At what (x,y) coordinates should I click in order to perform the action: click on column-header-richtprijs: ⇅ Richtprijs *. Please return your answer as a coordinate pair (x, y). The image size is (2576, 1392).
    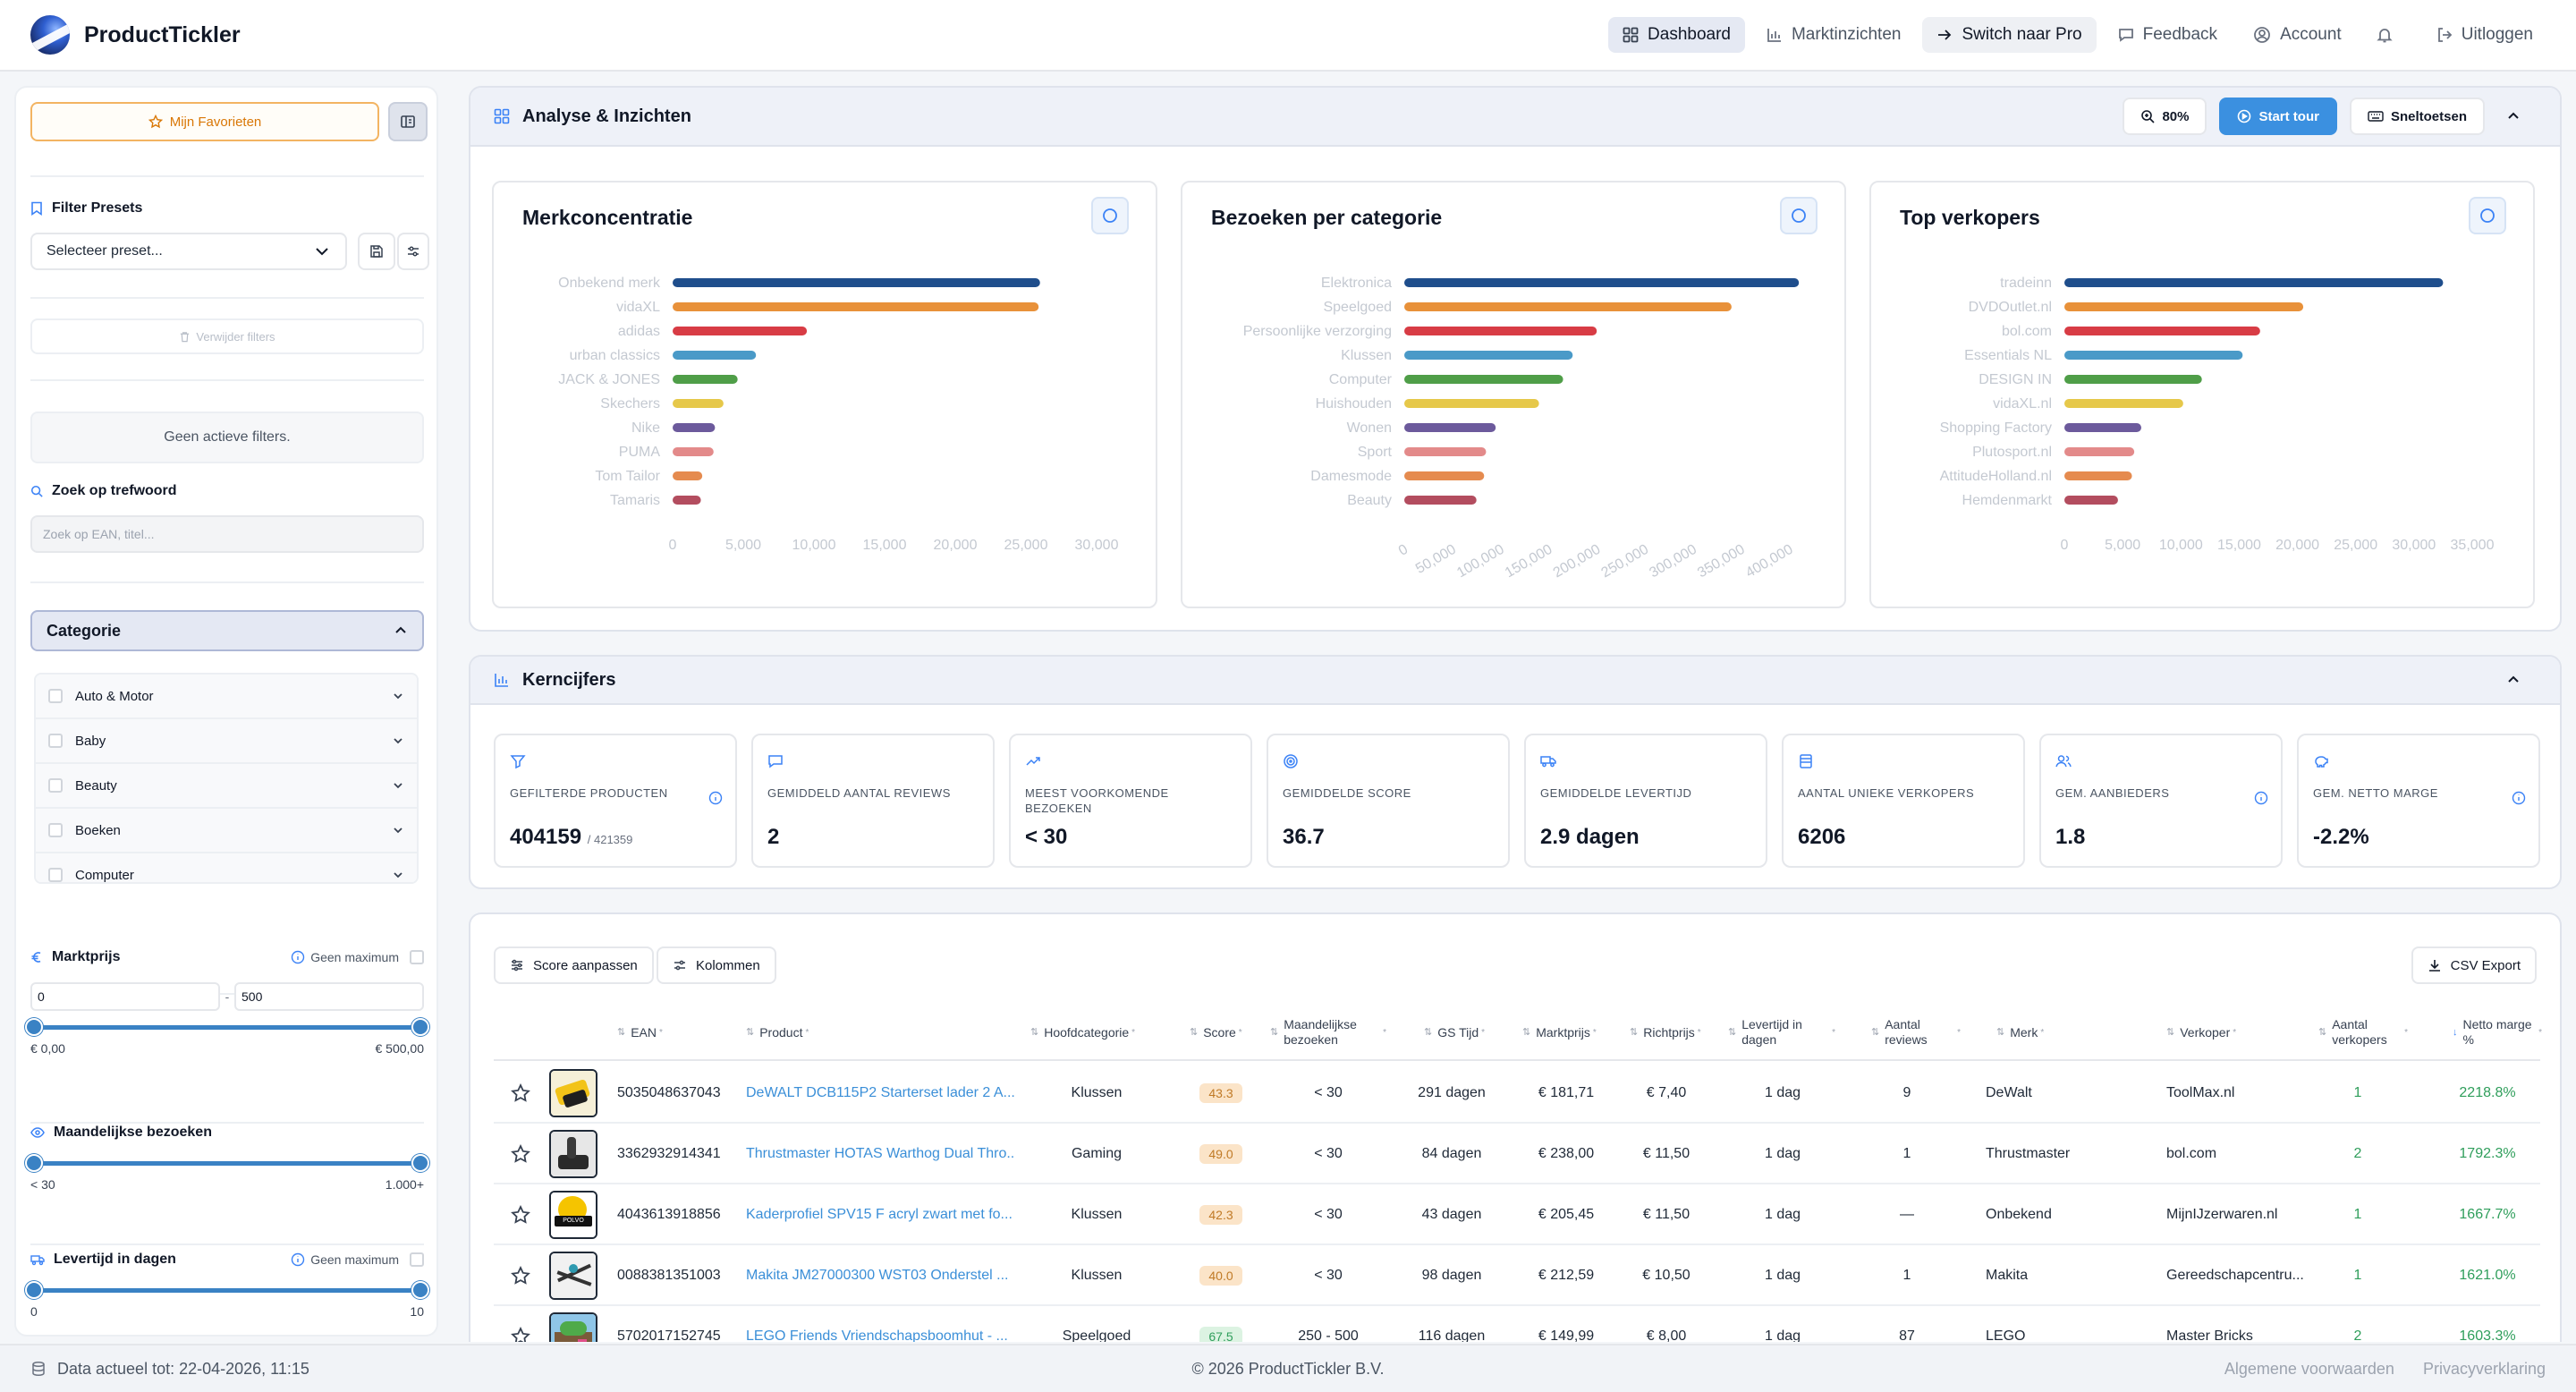
    Looking at the image, I should click on (1665, 1032).